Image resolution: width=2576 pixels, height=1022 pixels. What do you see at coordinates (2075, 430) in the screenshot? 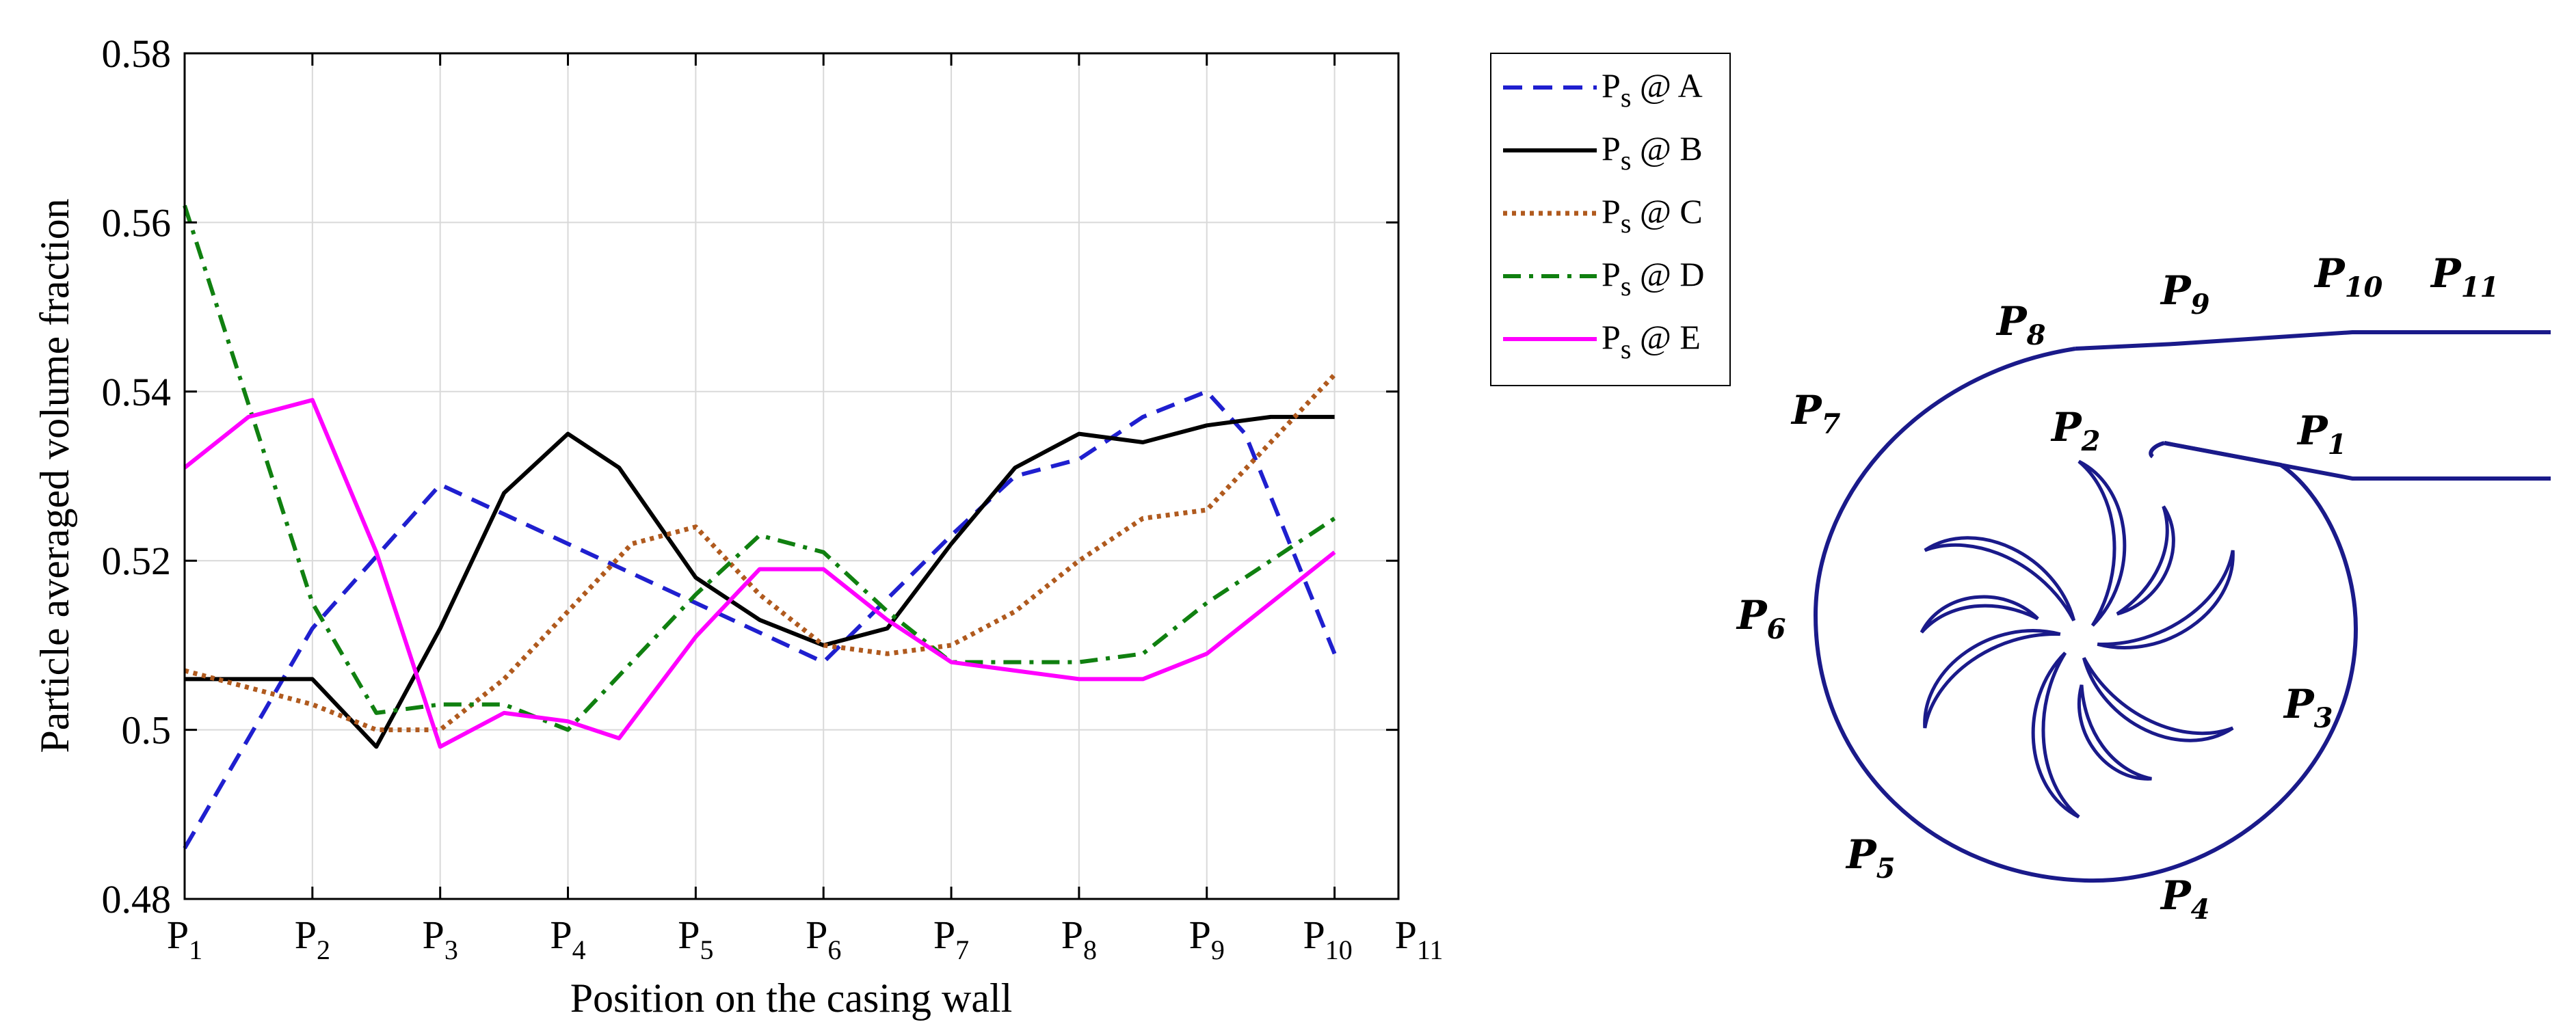
I see `position-label-p2: P2` at bounding box center [2075, 430].